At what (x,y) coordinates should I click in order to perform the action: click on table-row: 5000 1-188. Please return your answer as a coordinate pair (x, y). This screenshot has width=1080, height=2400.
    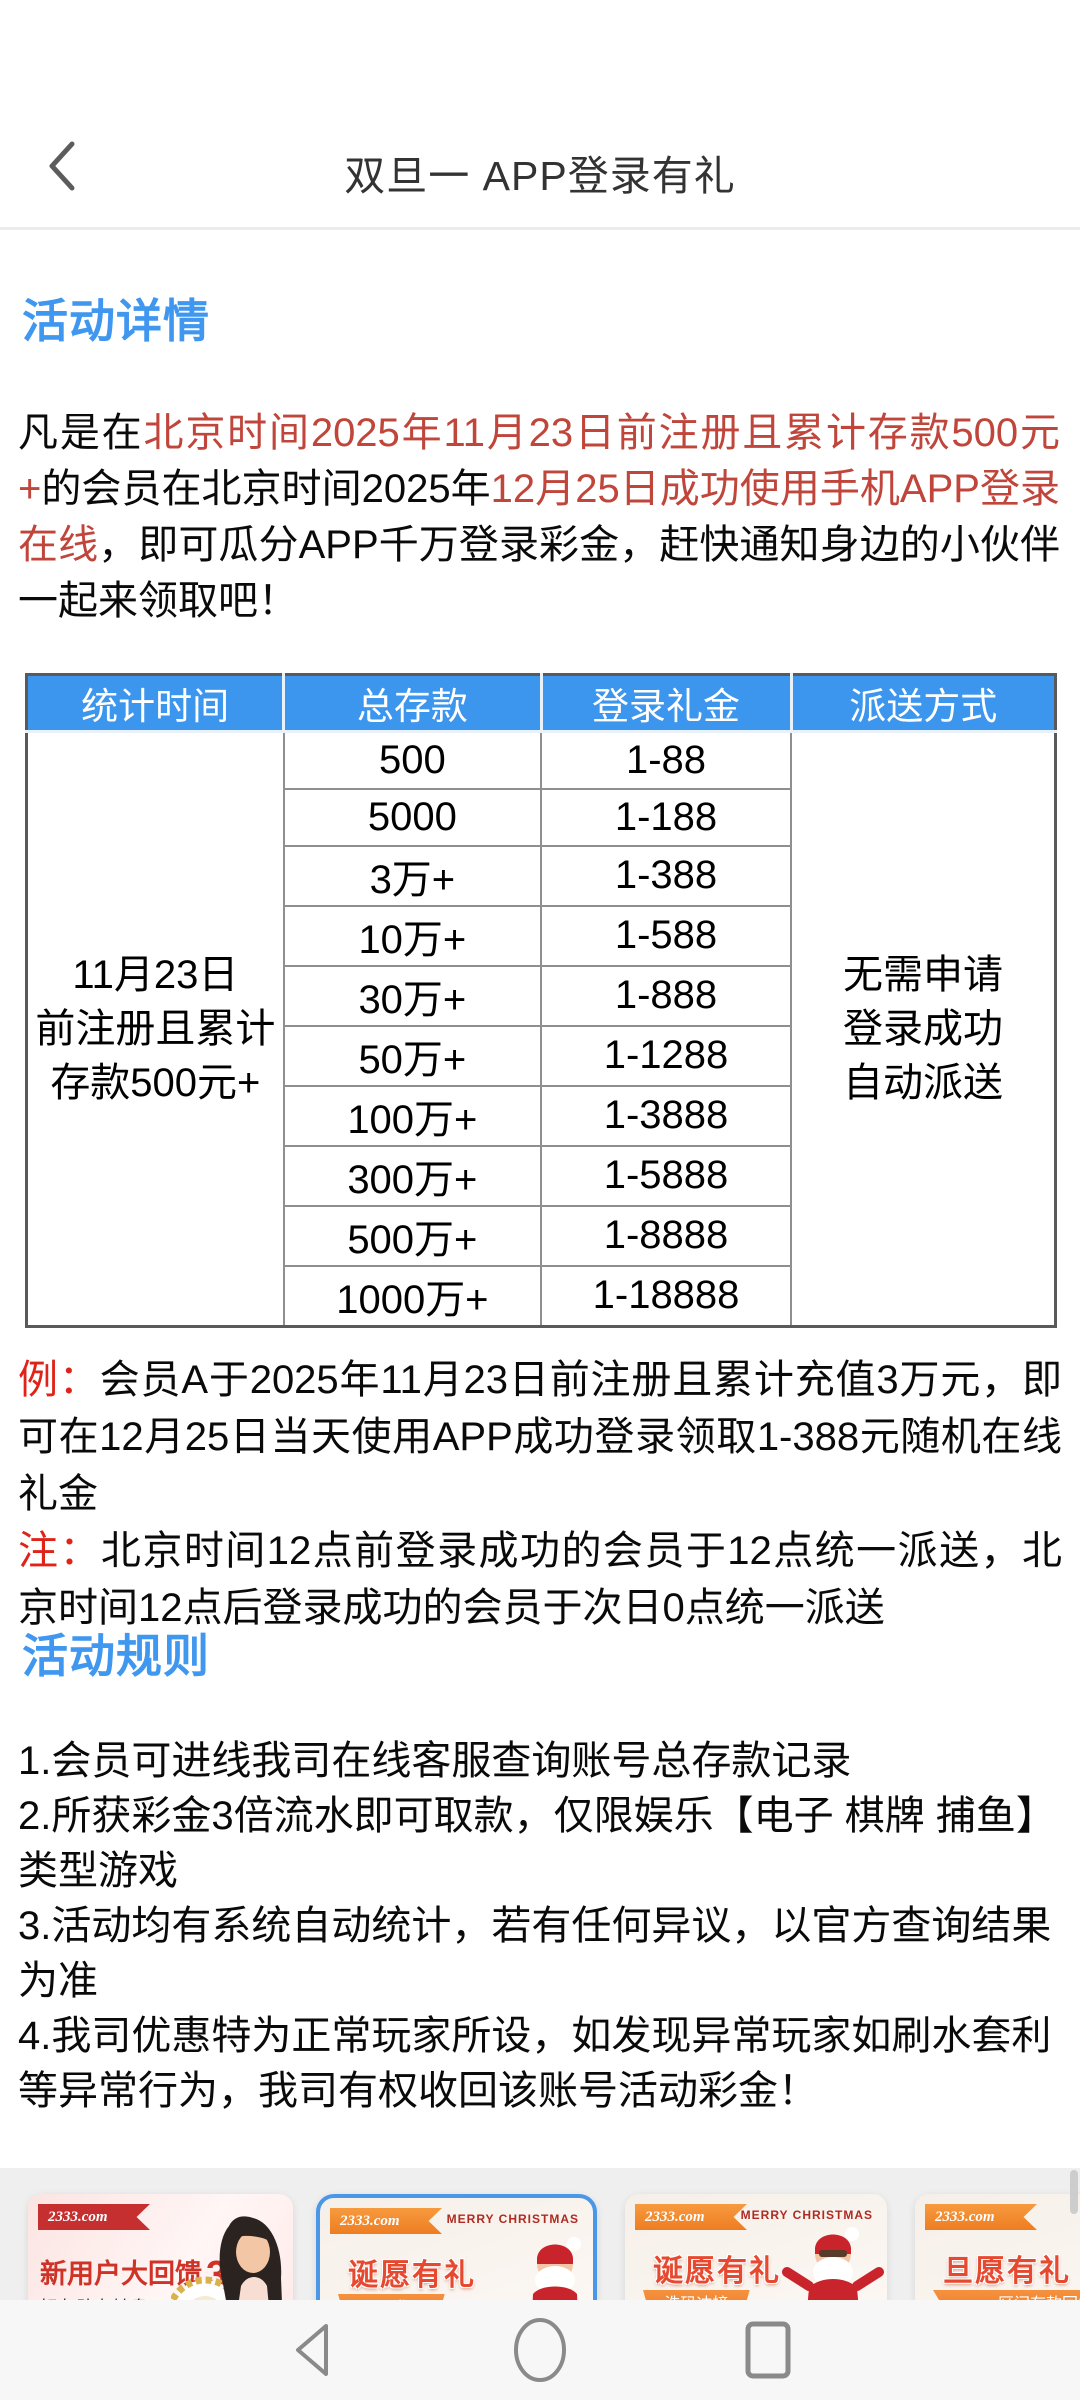
    Looking at the image, I should click on (541, 817).